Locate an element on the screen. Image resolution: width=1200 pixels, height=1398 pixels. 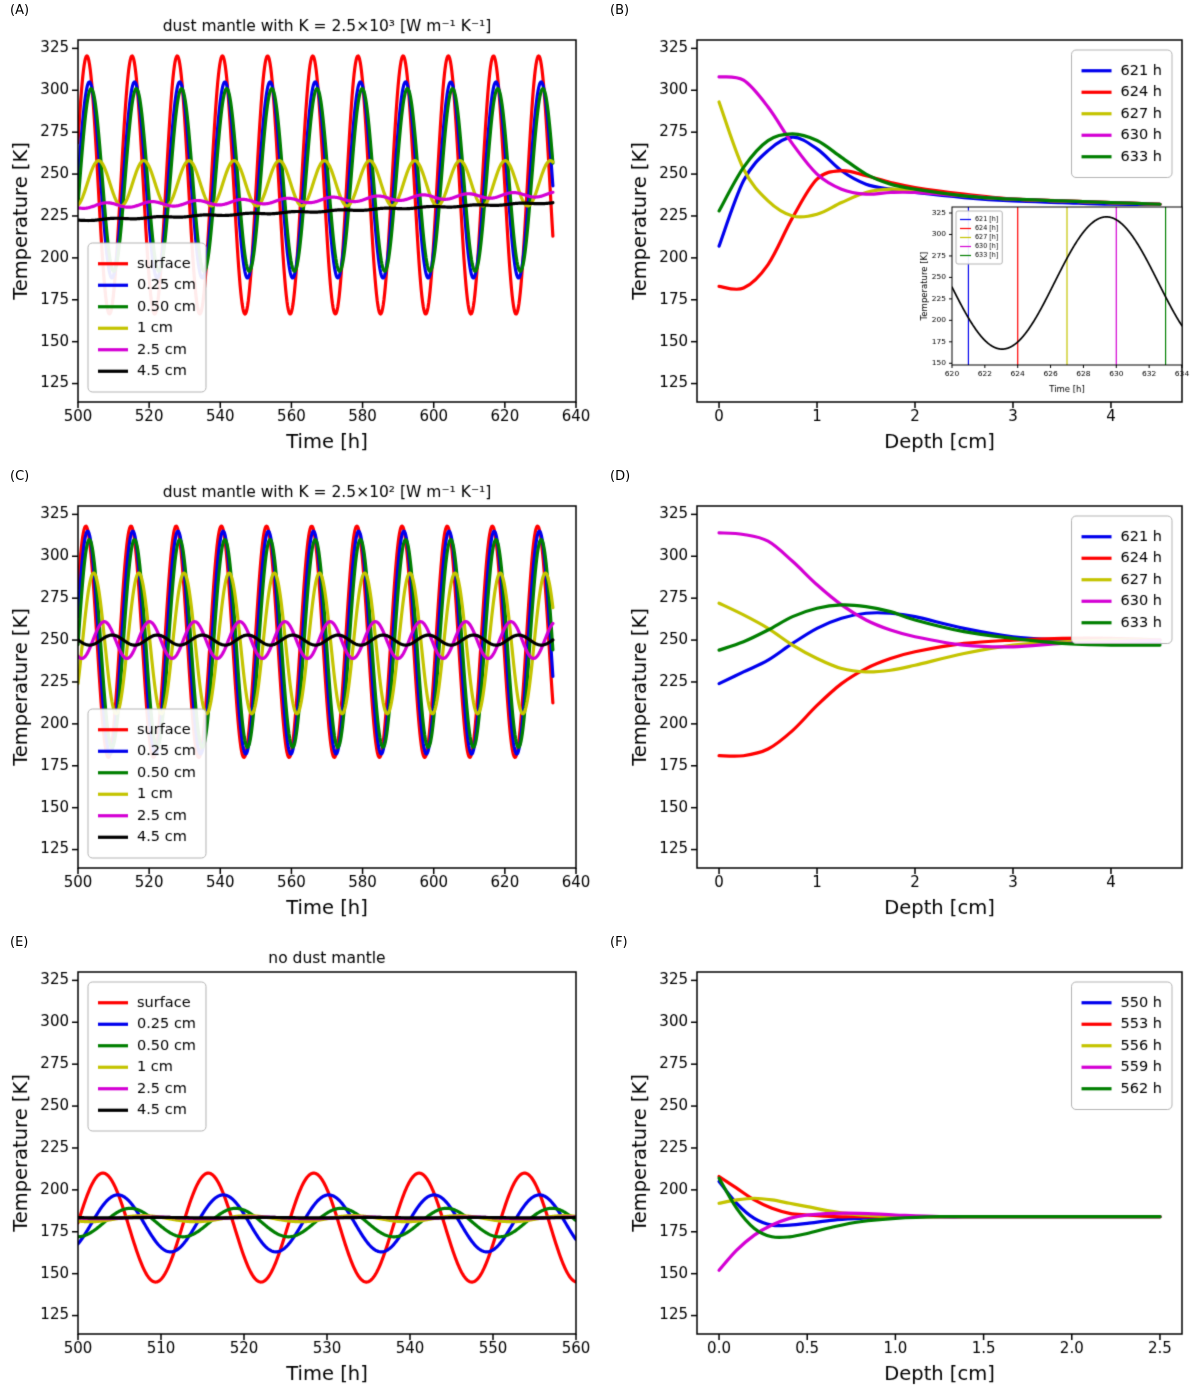
panel-label-b: (B) is located at coordinates (620, 10).